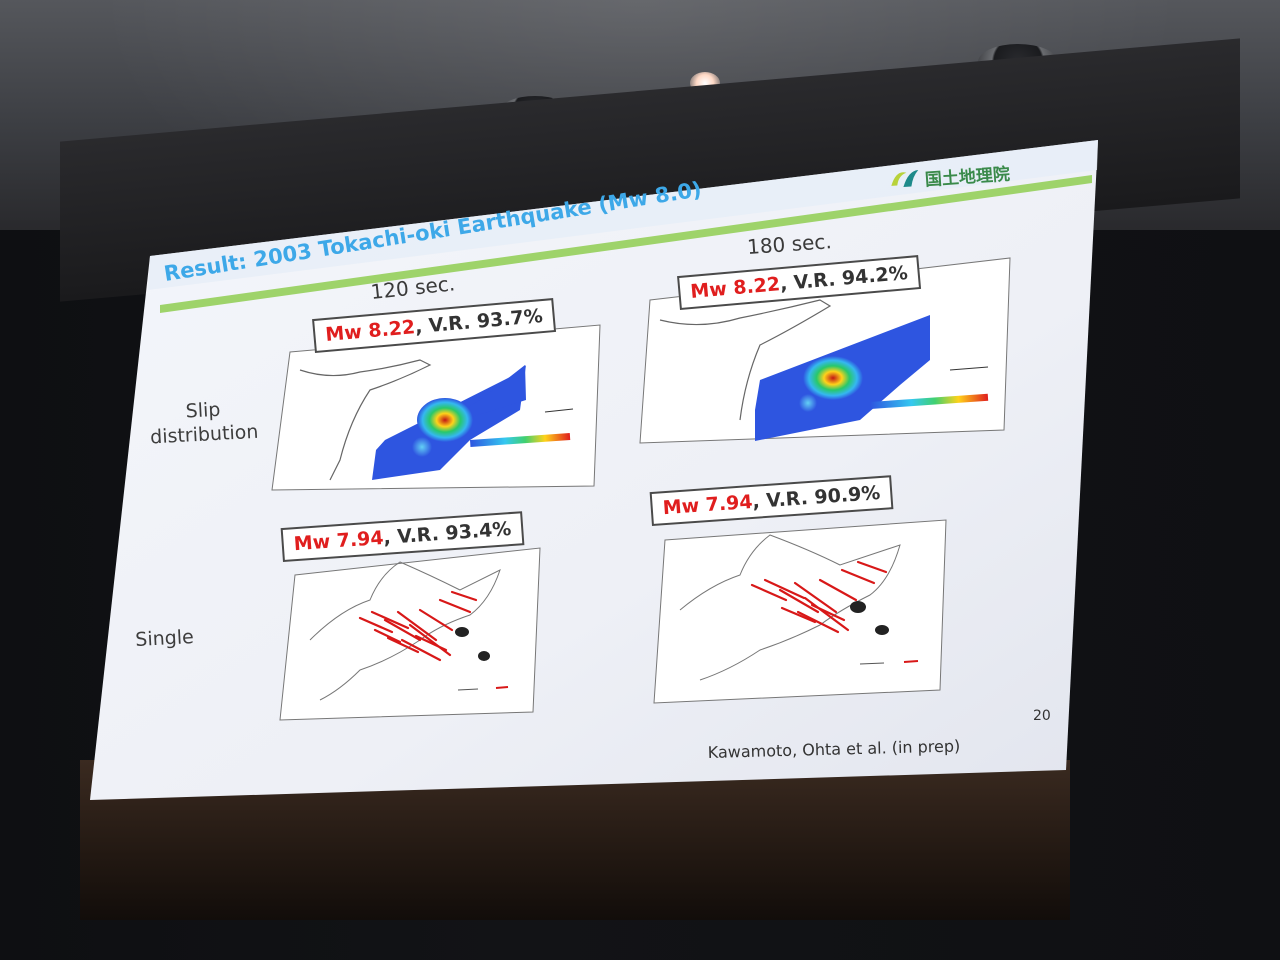 The width and height of the screenshot is (1280, 960). I want to click on panel-label-single-120s: Mw 7.94, V.R. 93.4%, so click(402, 536).